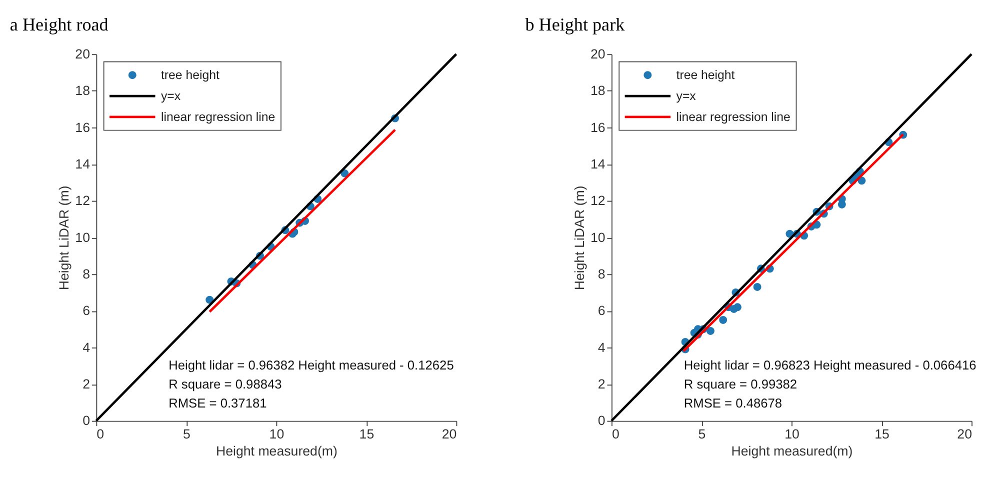  What do you see at coordinates (830, 364) in the screenshot?
I see `annotation: Height lidar = 0.96823 Height measured - 0.066416` at bounding box center [830, 364].